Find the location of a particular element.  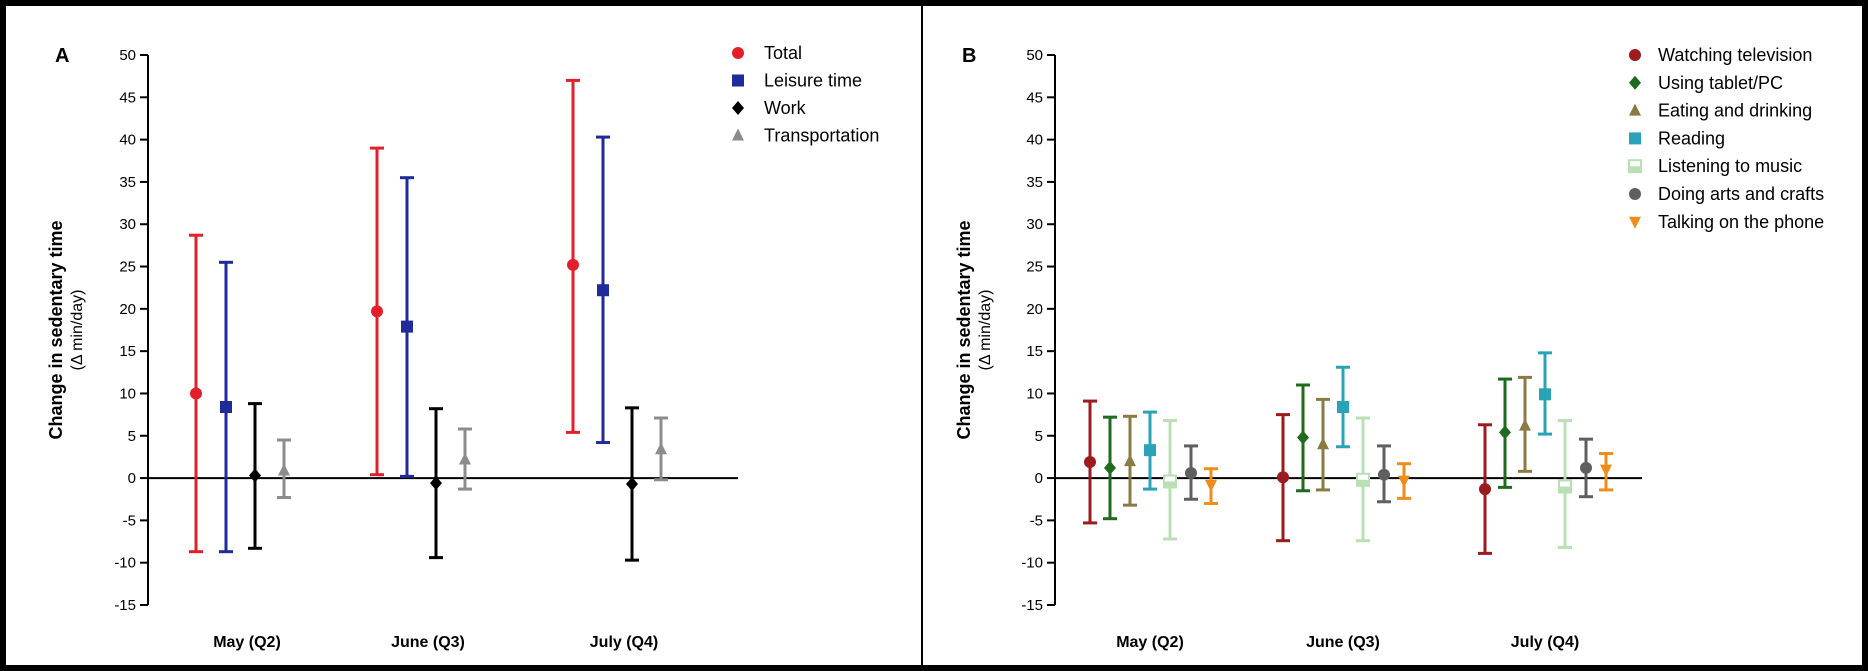

series-doing-arts-and-crafts is located at coordinates (1388, 470).